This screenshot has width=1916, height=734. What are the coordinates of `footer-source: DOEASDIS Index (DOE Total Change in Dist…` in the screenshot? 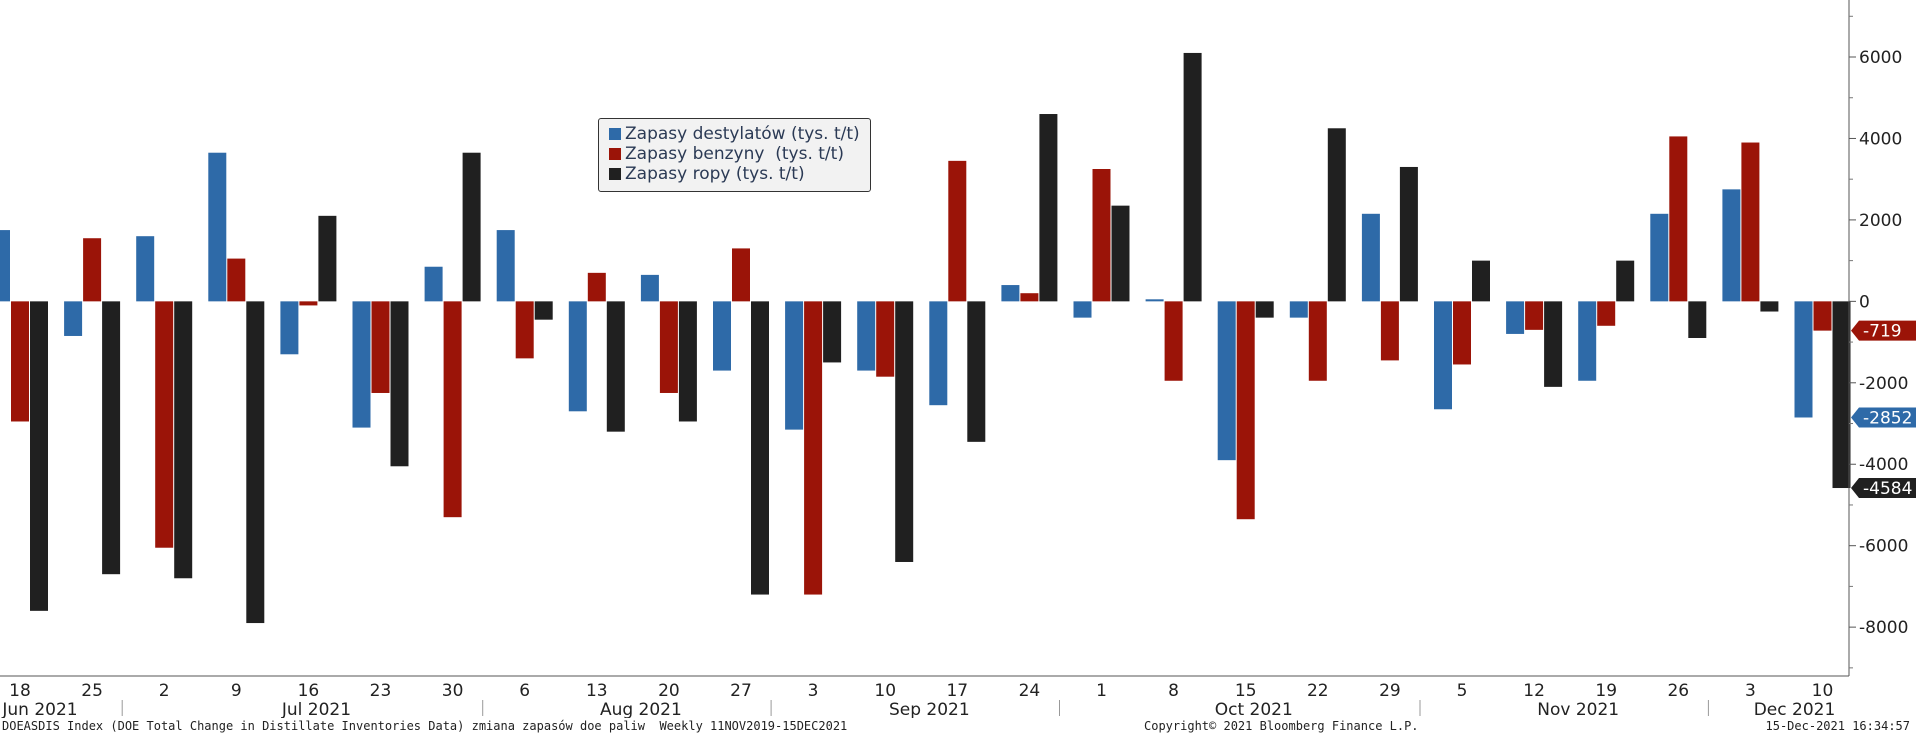 It's located at (425, 726).